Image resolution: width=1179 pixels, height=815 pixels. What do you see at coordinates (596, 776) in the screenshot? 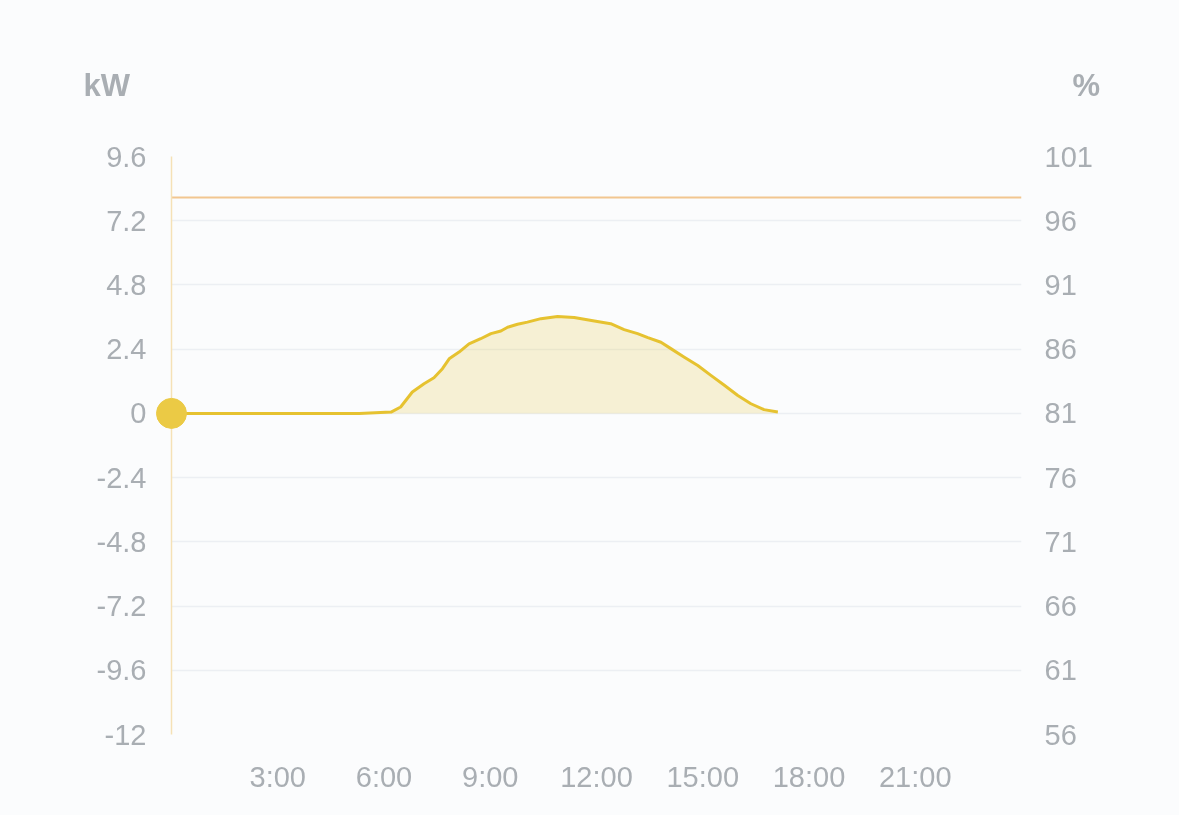
I see `x-tick-label: 12:00` at bounding box center [596, 776].